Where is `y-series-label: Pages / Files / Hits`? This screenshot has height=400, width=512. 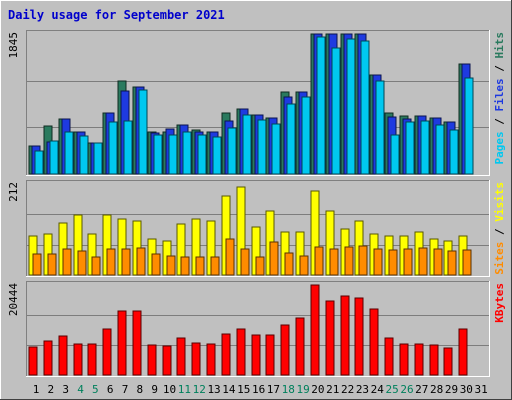
y-series-label: Pages / Files / Hits is located at coordinates (499, 98).